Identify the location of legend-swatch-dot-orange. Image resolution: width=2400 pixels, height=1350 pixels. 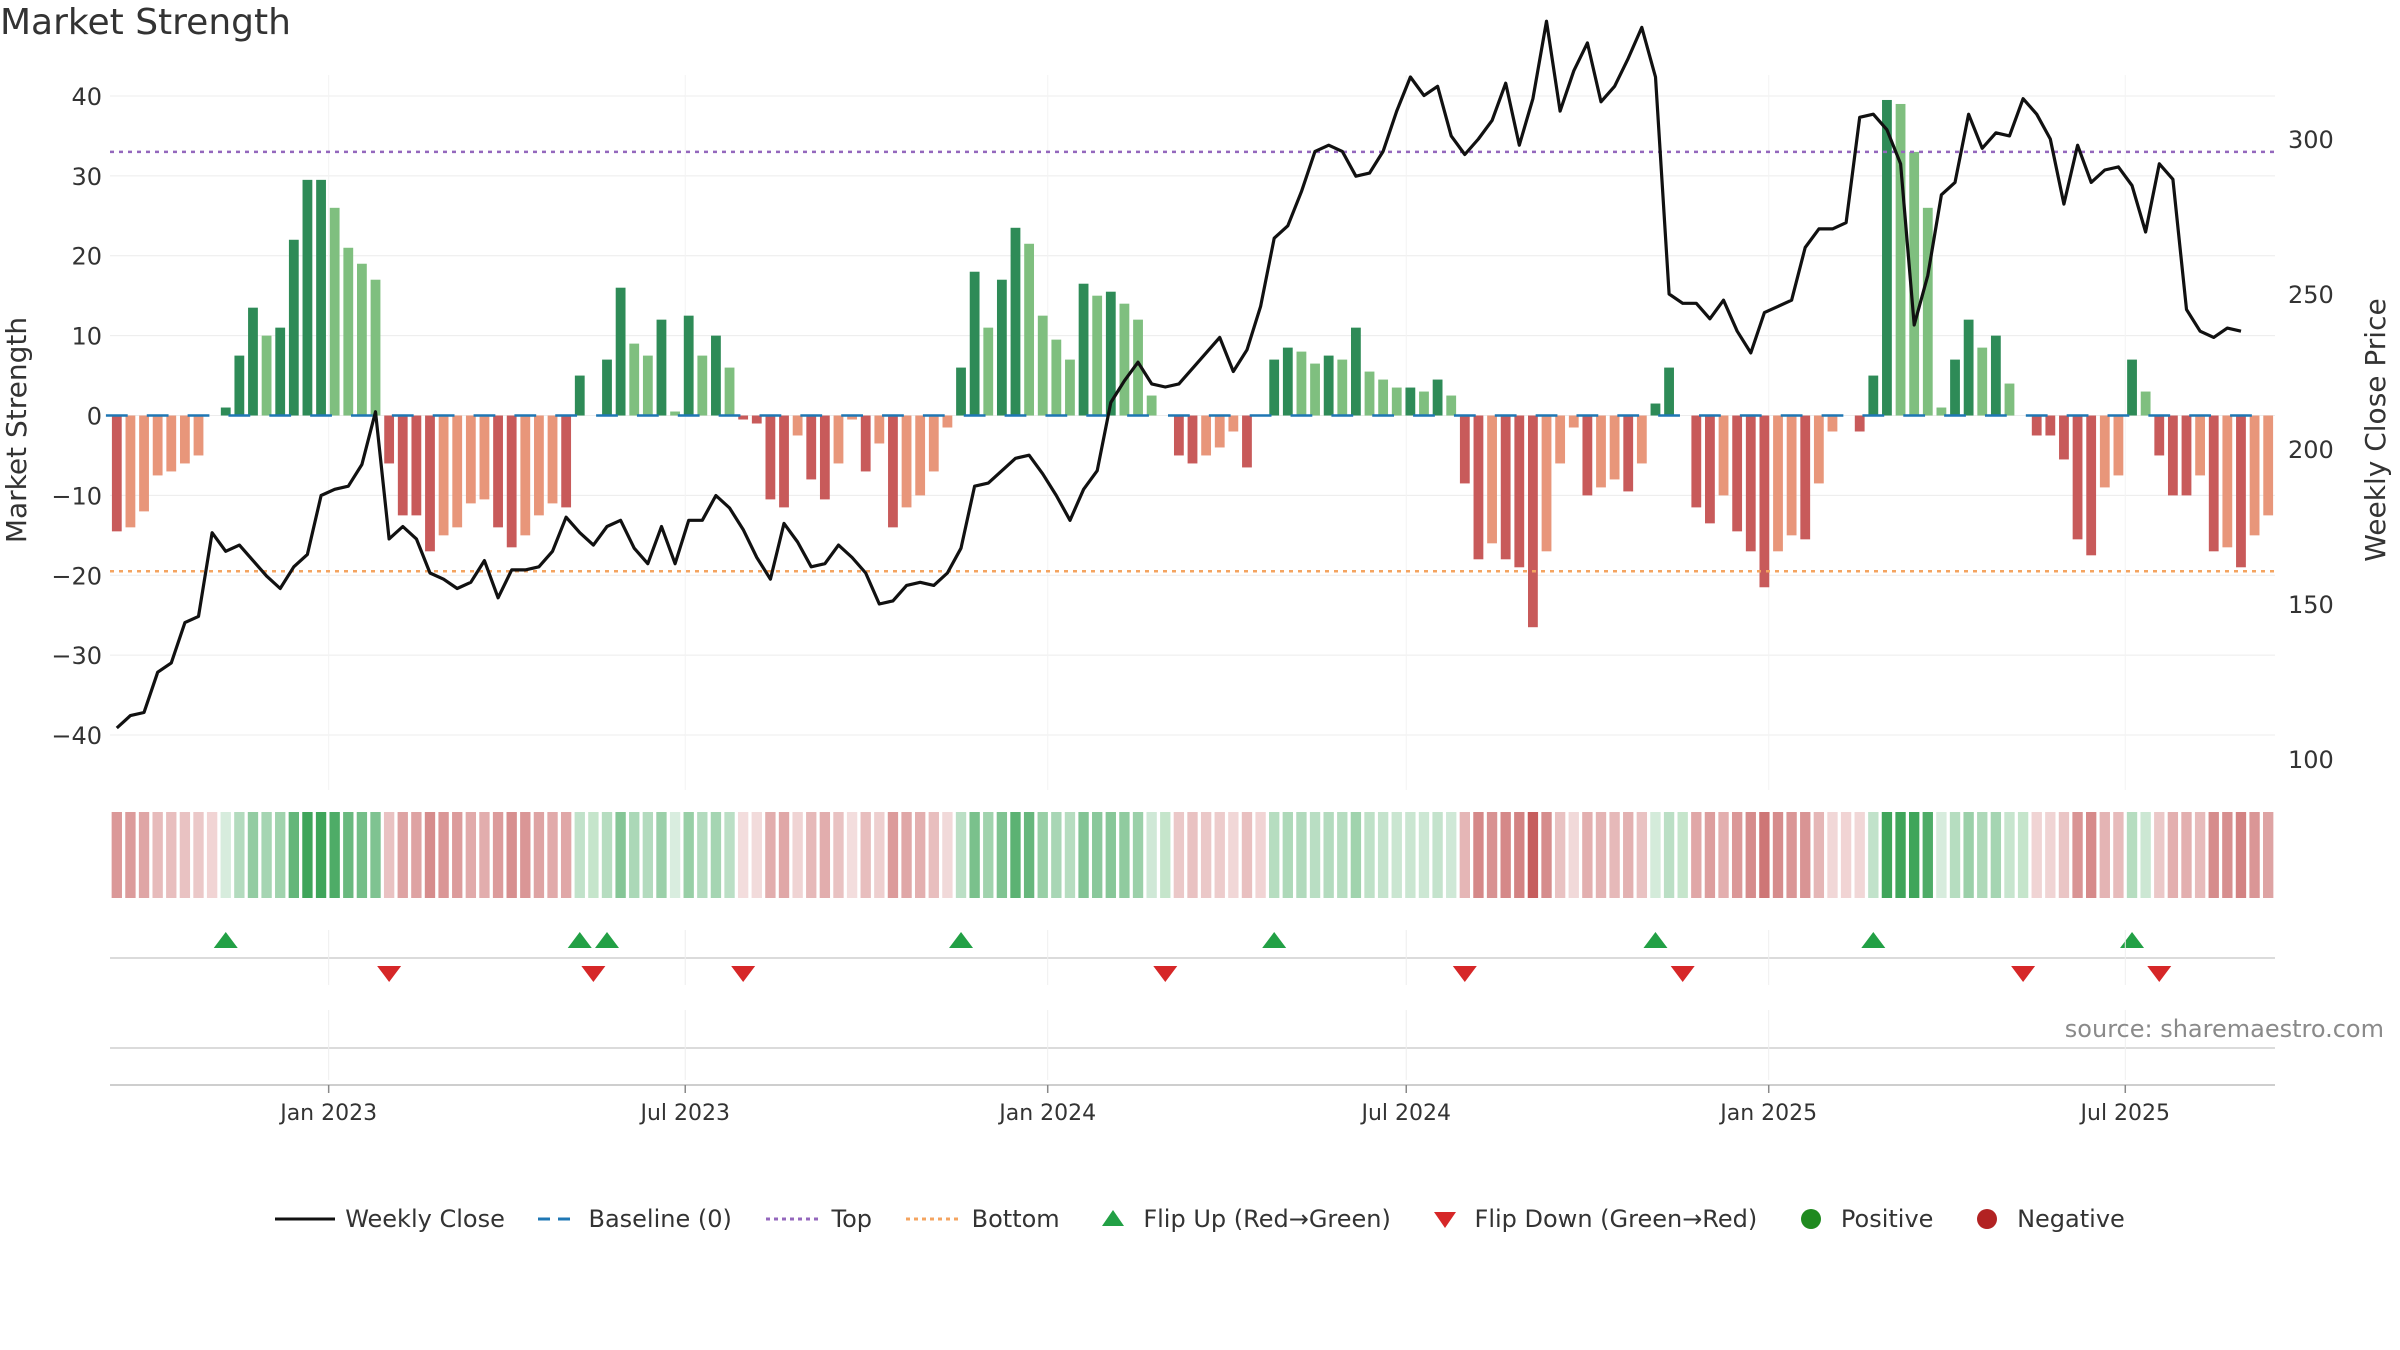
(933, 1219).